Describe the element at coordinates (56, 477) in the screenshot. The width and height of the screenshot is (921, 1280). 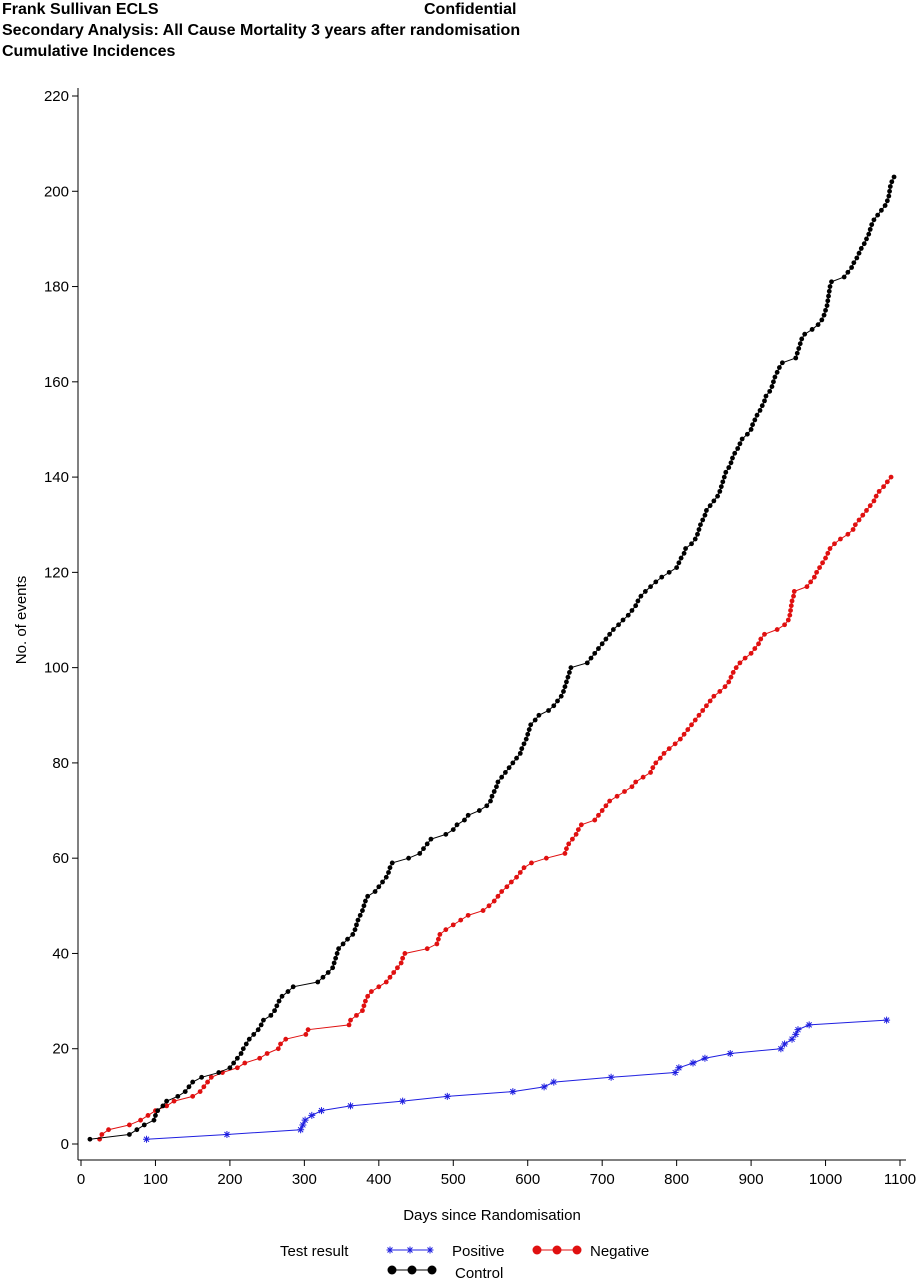
I see `y-tick-label: 140` at that location.